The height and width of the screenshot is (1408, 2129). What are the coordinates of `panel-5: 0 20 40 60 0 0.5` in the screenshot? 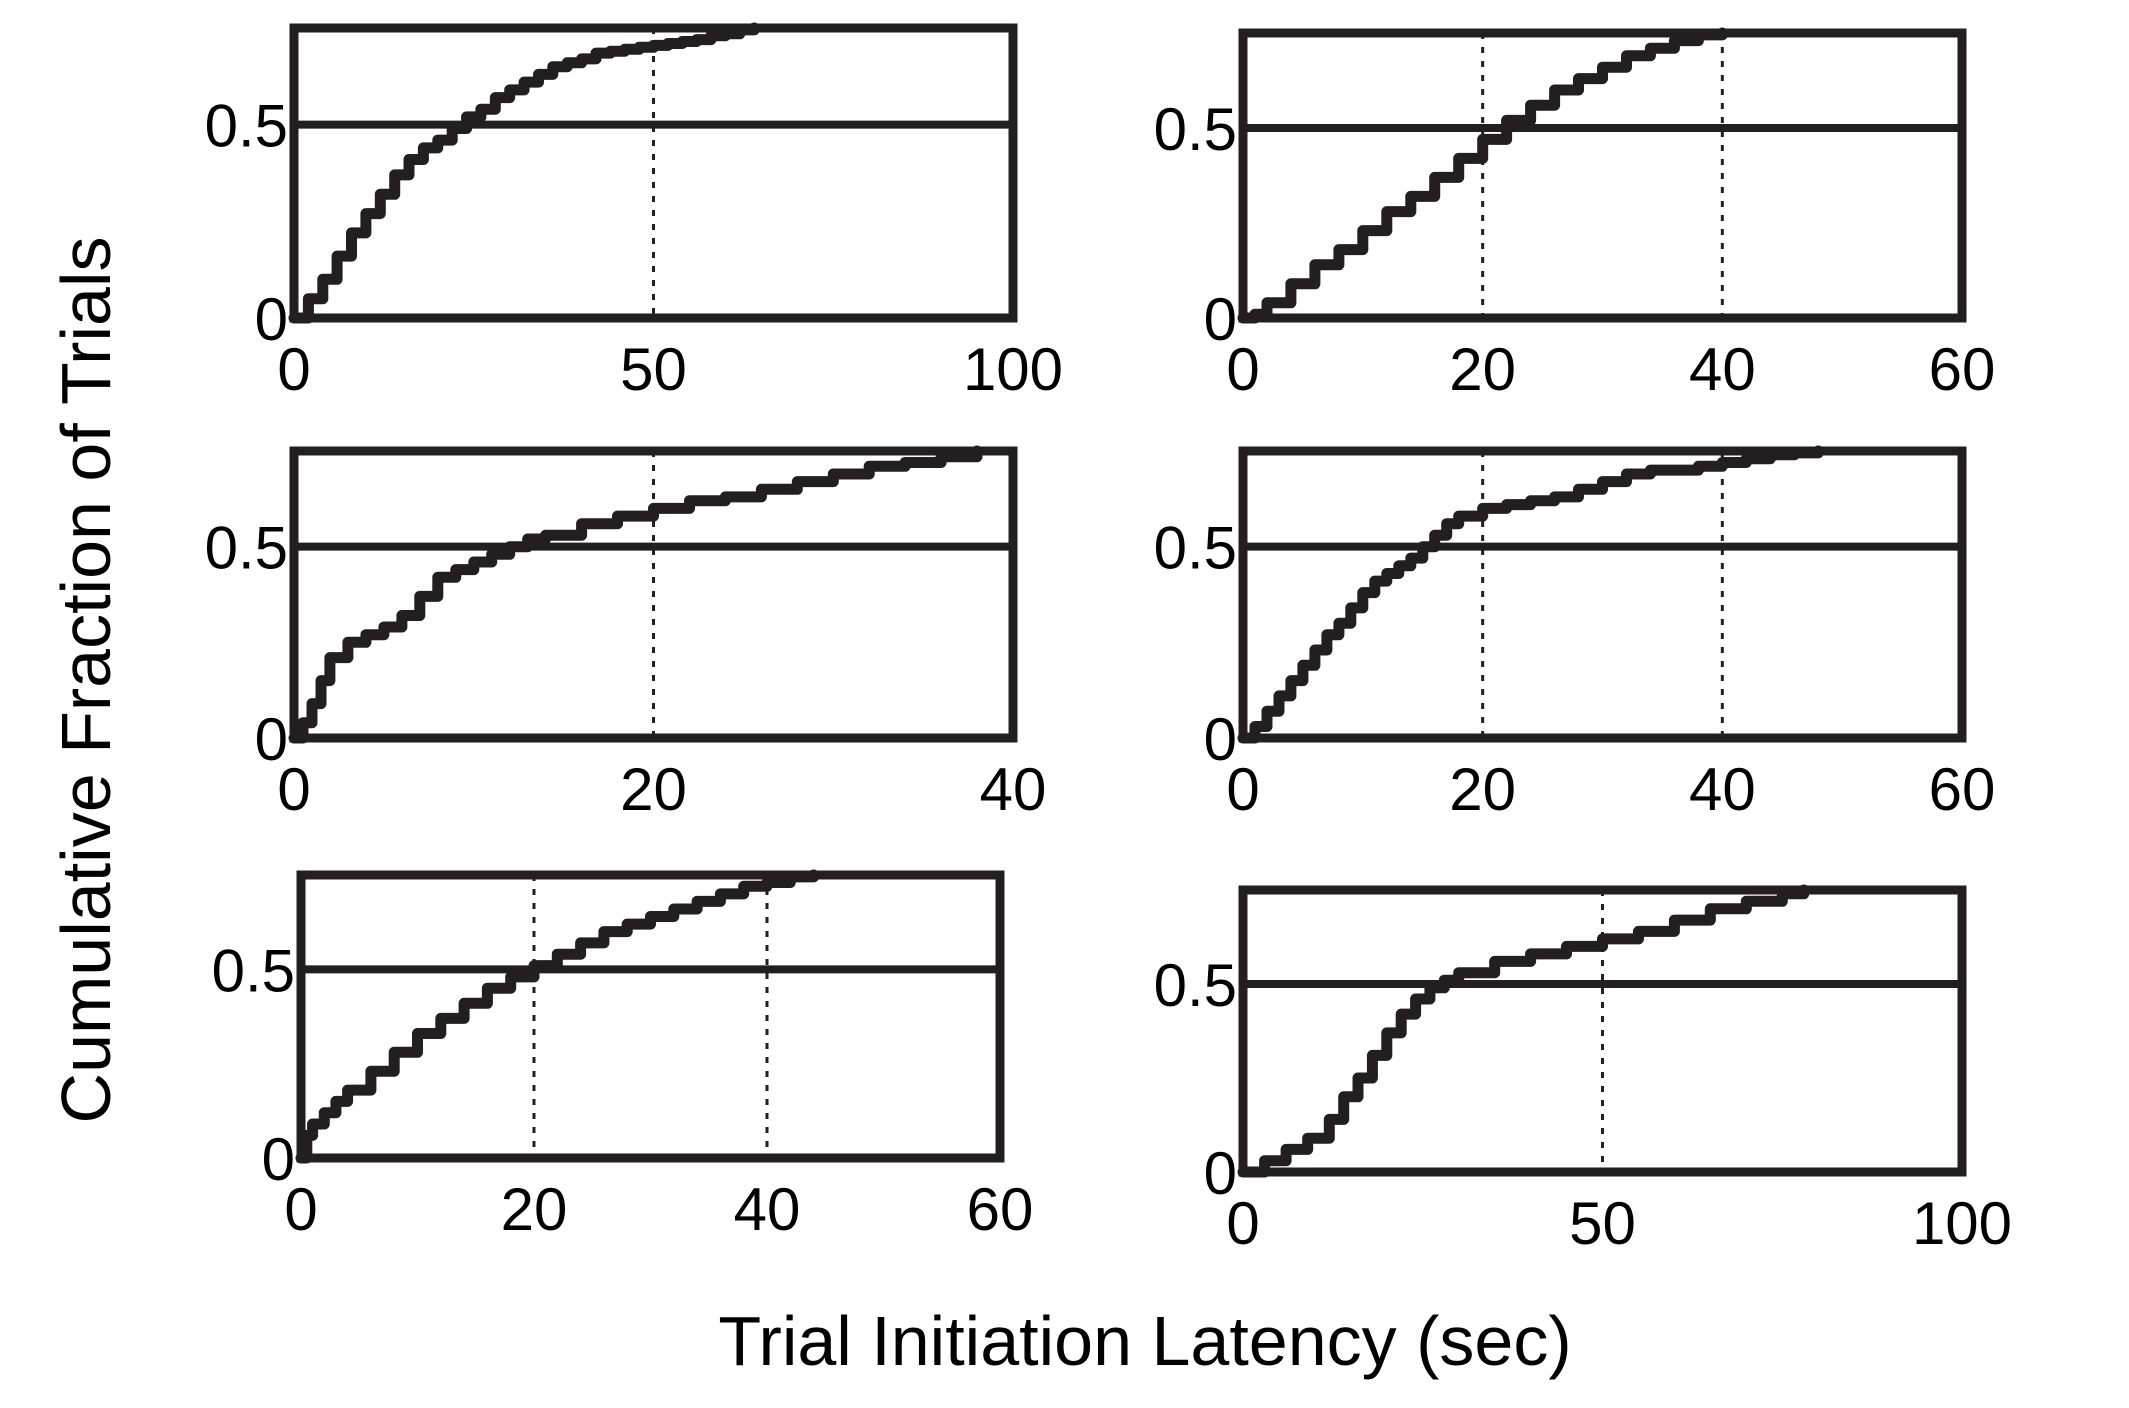 It's located at (623, 1056).